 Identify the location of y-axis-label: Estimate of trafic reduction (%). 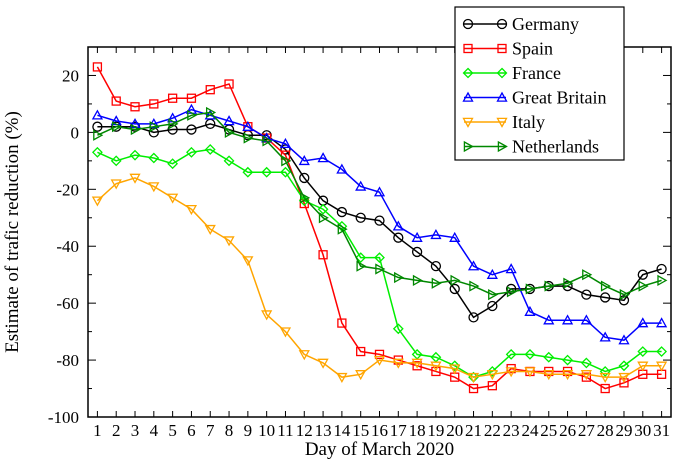
(12, 232).